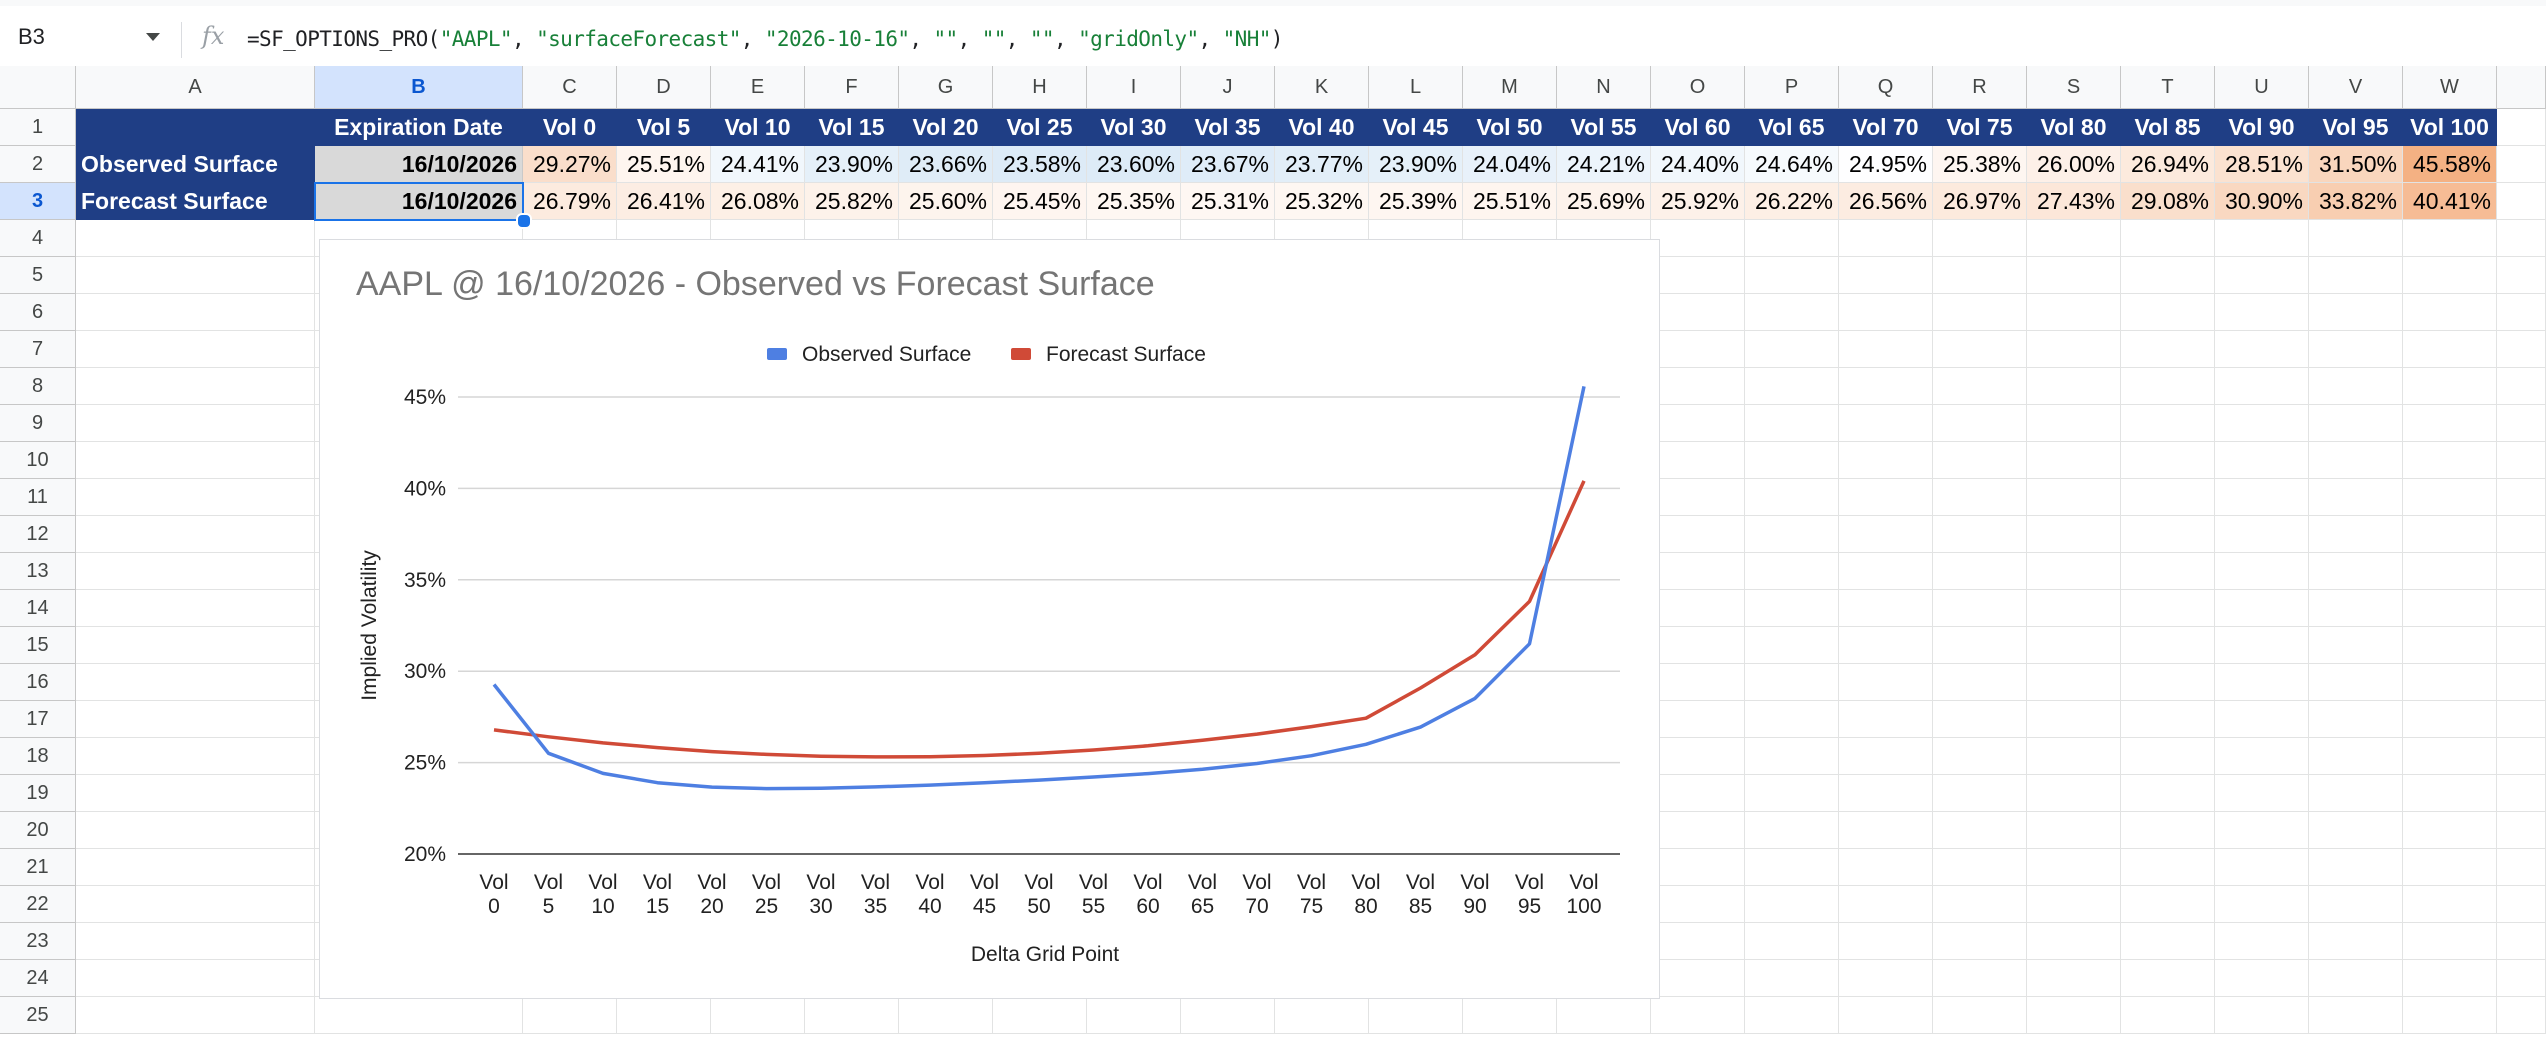  What do you see at coordinates (419, 164) in the screenshot?
I see `expiration-date-cell: 16/10/2026` at bounding box center [419, 164].